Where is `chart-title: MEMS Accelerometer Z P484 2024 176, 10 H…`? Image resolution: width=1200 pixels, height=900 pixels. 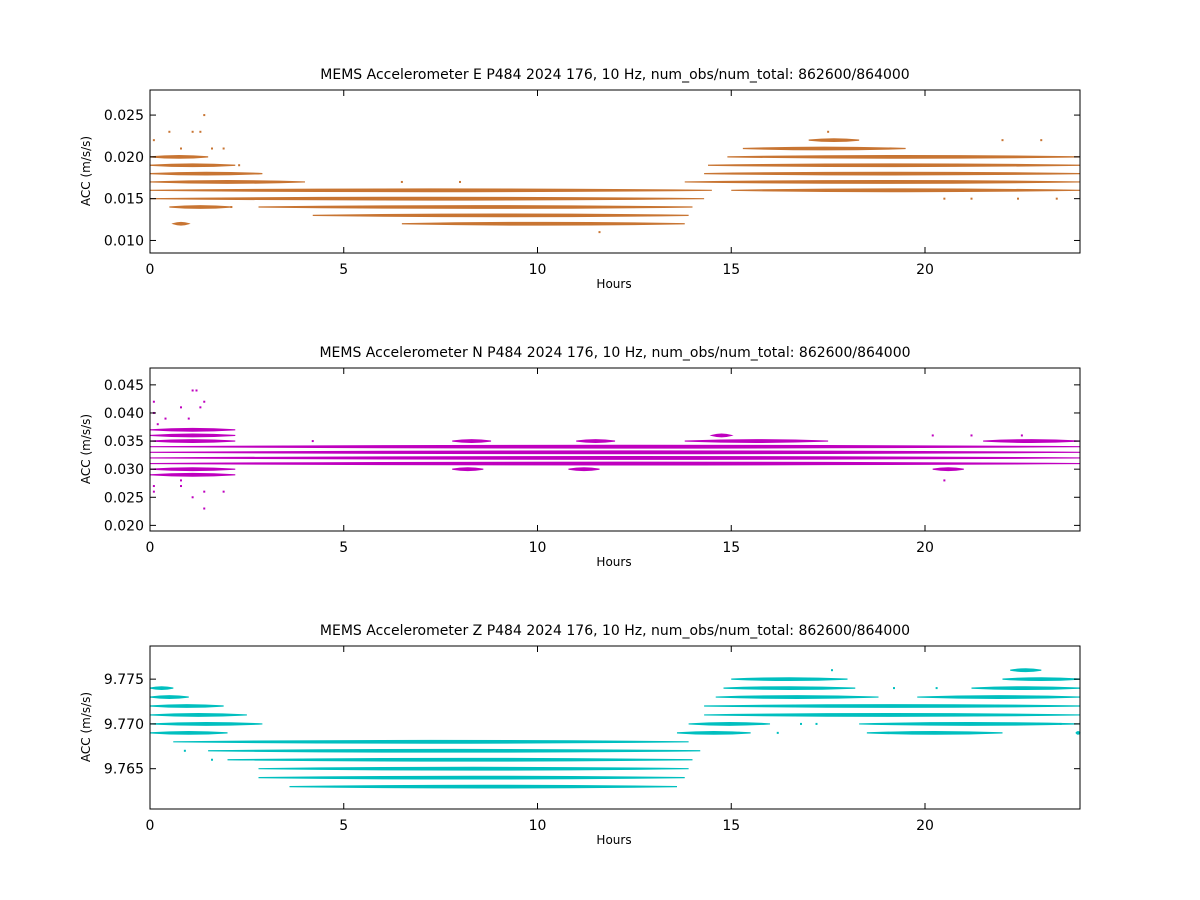
chart-title: MEMS Accelerometer Z P484 2024 176, 10 H… is located at coordinates (615, 631).